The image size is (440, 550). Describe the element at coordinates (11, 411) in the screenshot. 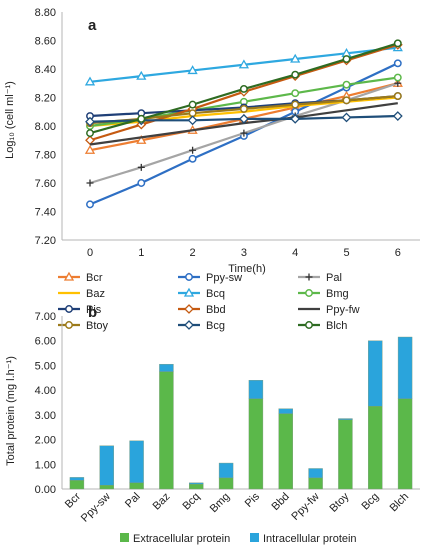

I see `y-axis-label: Total protein (mg l.h⁻¹)` at that location.